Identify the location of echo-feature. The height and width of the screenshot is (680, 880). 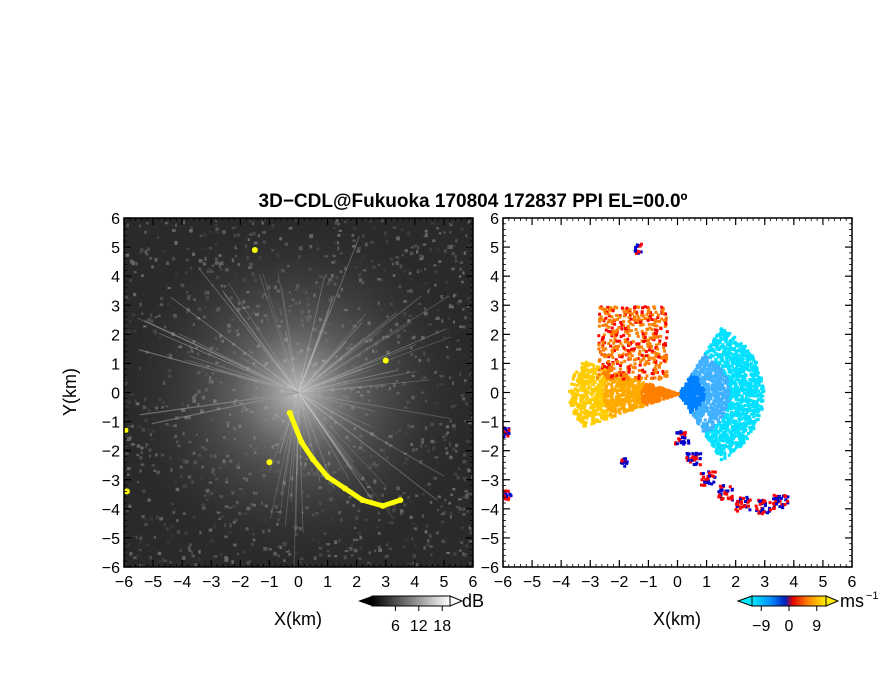
(385, 360).